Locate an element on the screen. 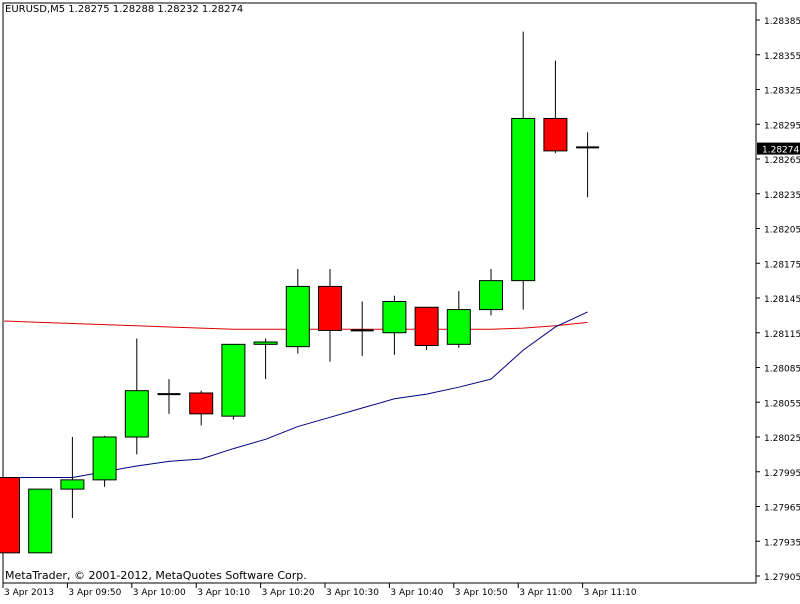 The image size is (800, 604). x-tick-label: 3 Apr 10:40 is located at coordinates (416, 593).